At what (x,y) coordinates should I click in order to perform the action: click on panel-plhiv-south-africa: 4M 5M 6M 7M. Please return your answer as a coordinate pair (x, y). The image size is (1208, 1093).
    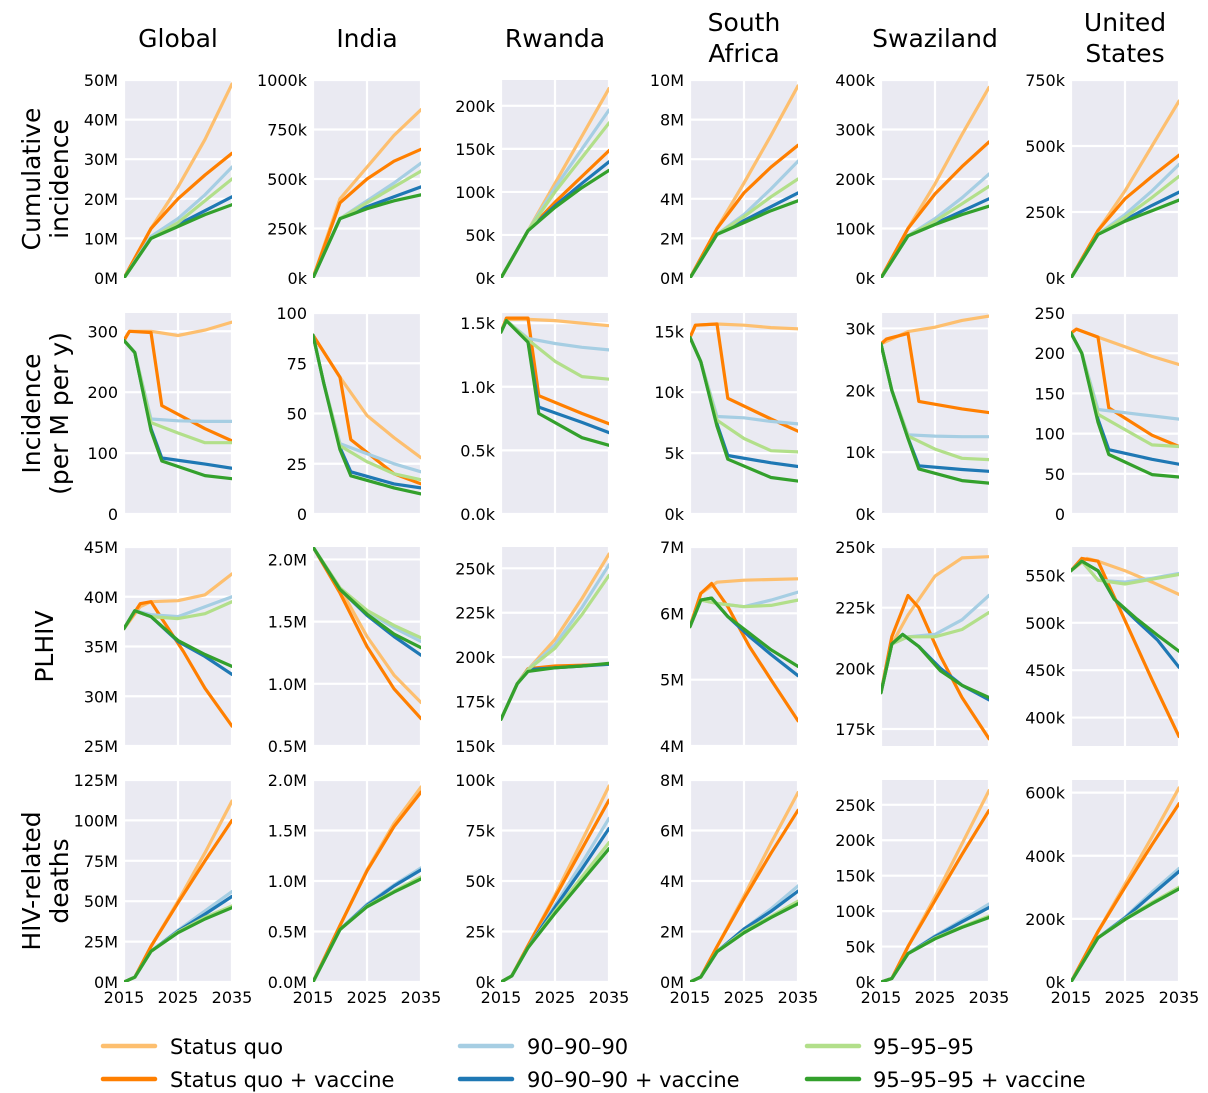
    Looking at the image, I should click on (730, 647).